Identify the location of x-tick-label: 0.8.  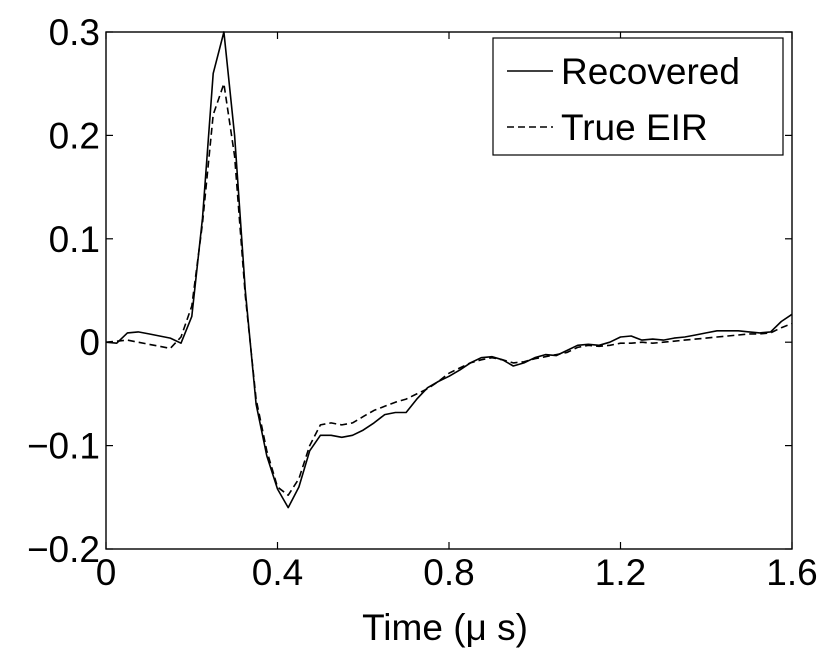
(448, 572).